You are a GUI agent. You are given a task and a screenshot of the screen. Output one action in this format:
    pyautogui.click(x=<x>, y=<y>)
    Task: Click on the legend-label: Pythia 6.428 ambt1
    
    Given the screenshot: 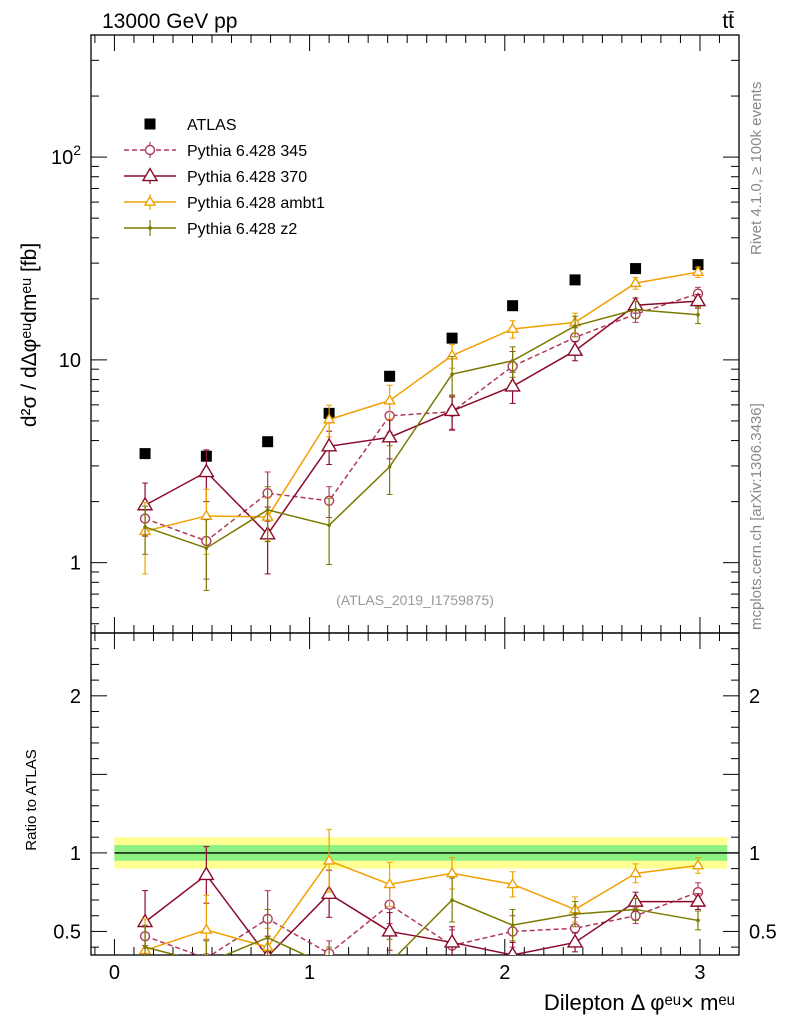 What is the action you would take?
    pyautogui.click(x=256, y=203)
    